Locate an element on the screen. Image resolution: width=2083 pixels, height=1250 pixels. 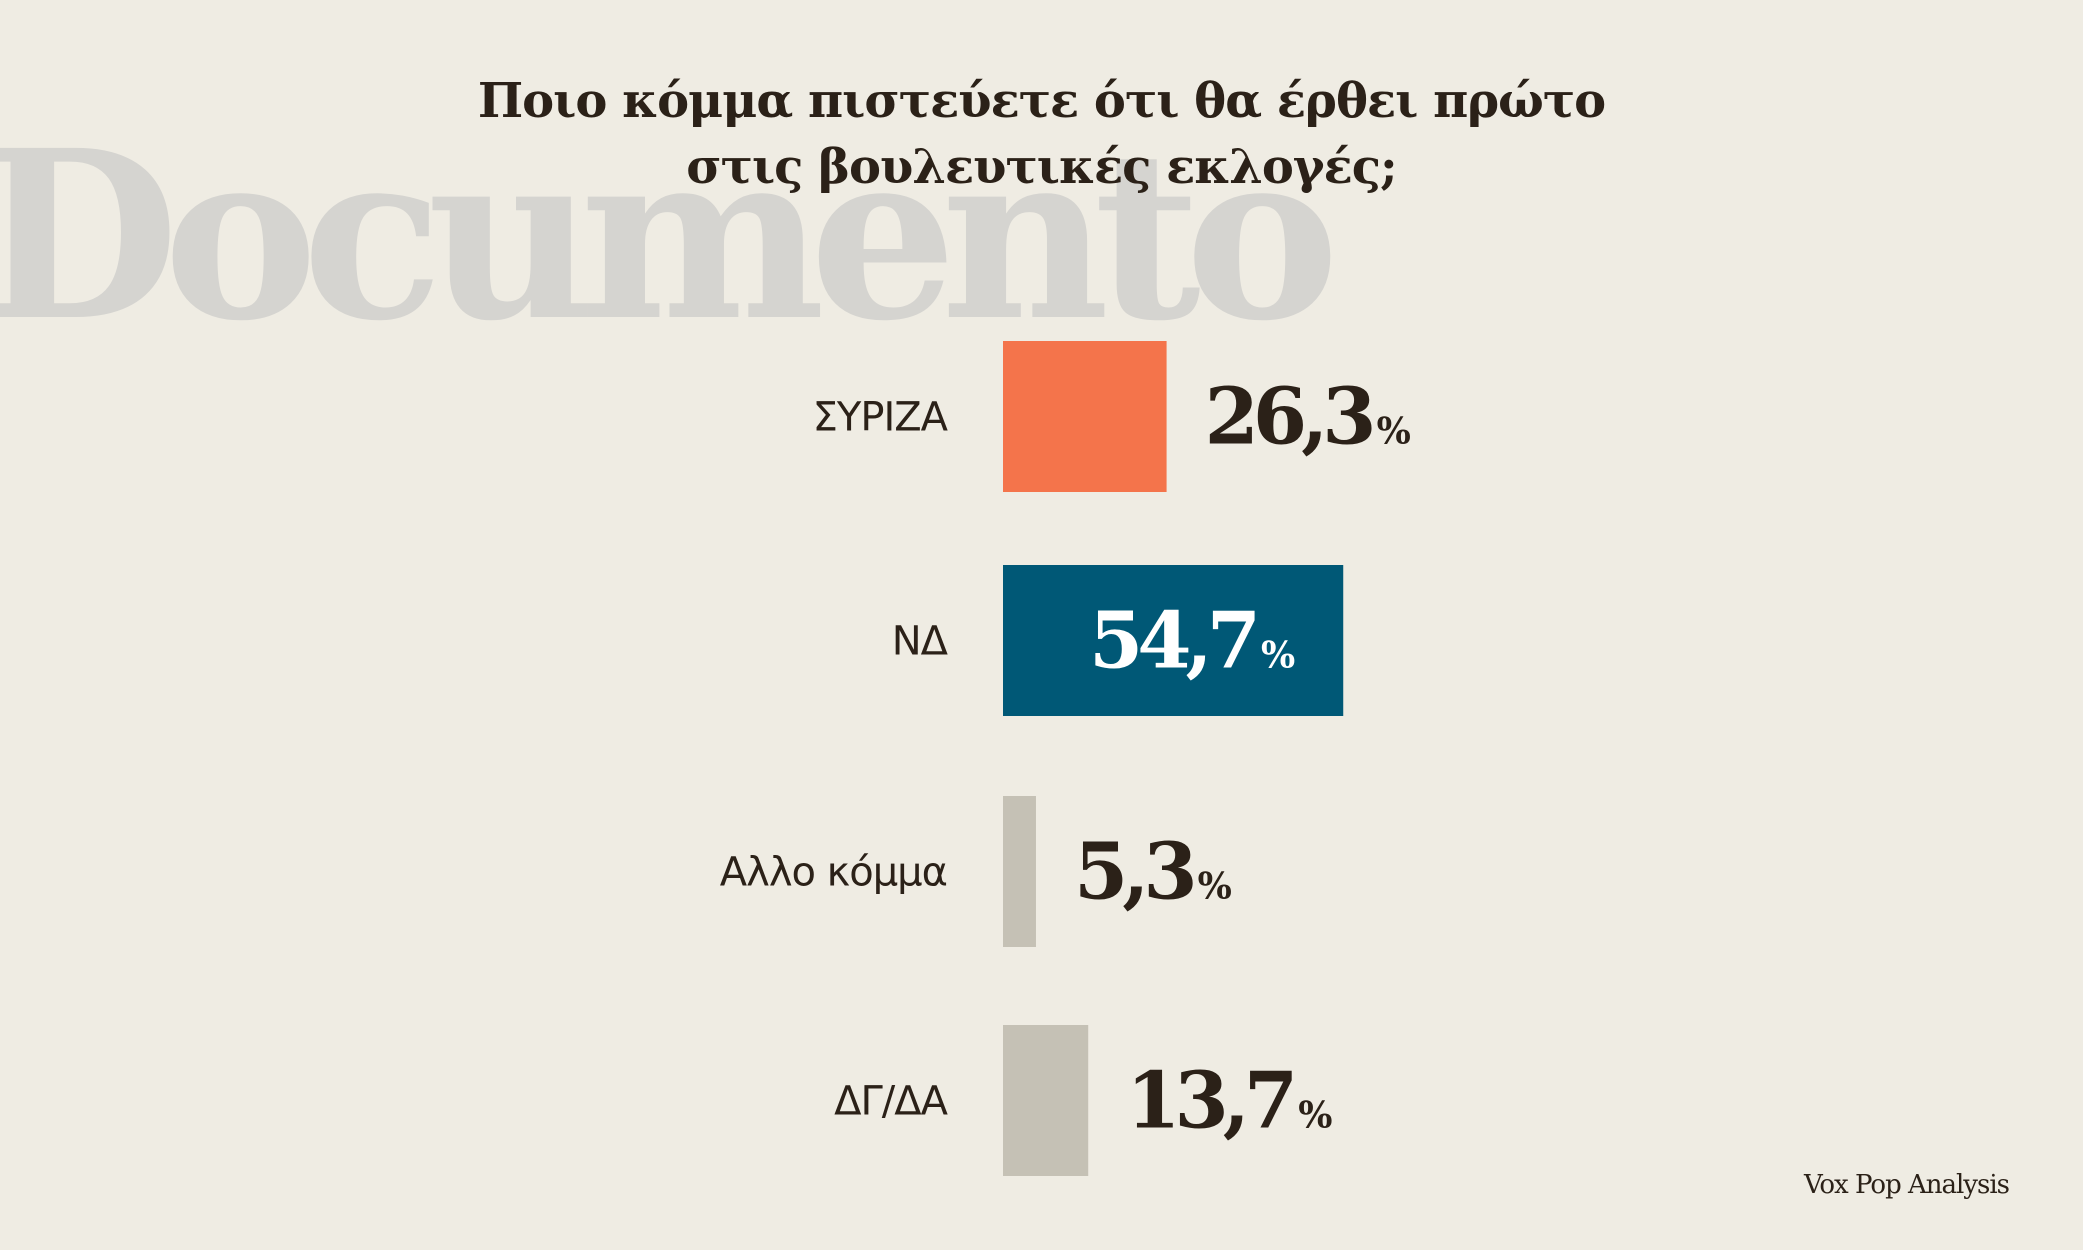
source-credit: Vox Pop Analysis is located at coordinates (1907, 1185).